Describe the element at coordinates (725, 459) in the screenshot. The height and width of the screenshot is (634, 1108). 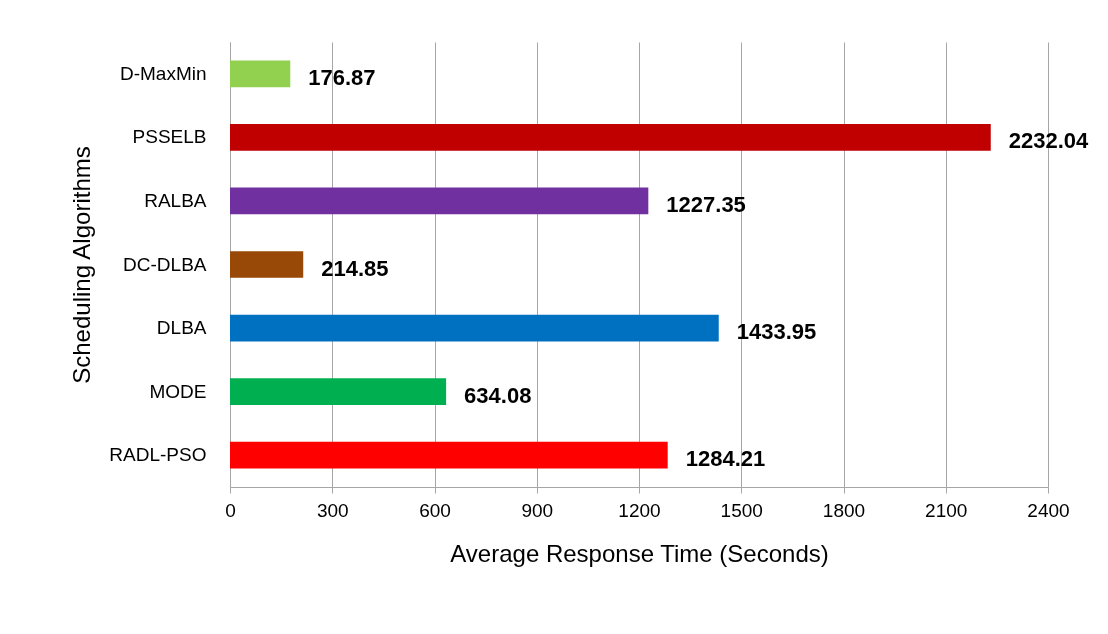
I see `data-label: 1284.21` at that location.